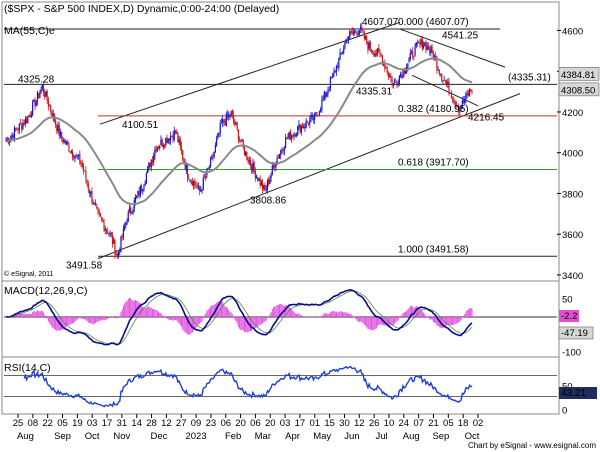 Image resolution: width=600 pixels, height=452 pixels. I want to click on x-tick-label: 07, so click(418, 423).